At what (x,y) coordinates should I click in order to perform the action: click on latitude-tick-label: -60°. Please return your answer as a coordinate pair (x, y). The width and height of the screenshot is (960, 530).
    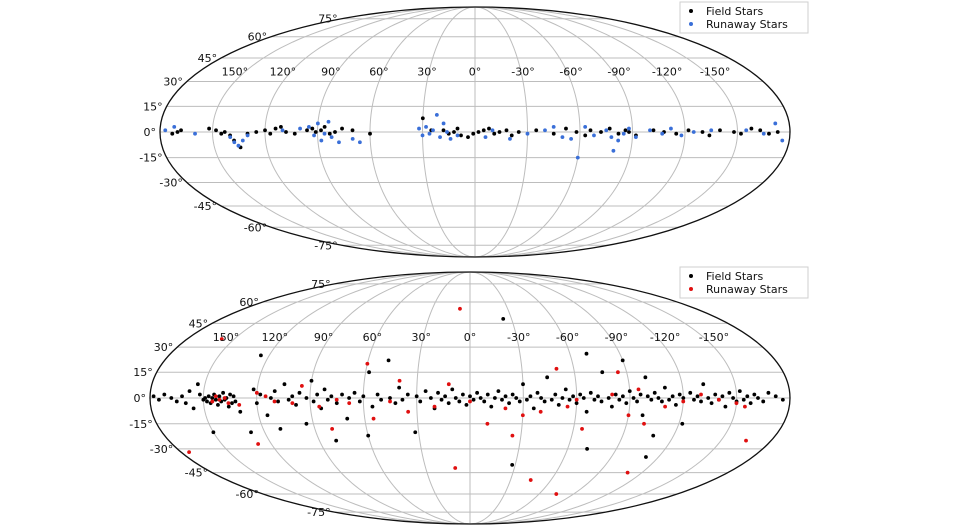
    Looking at the image, I should click on (246, 494).